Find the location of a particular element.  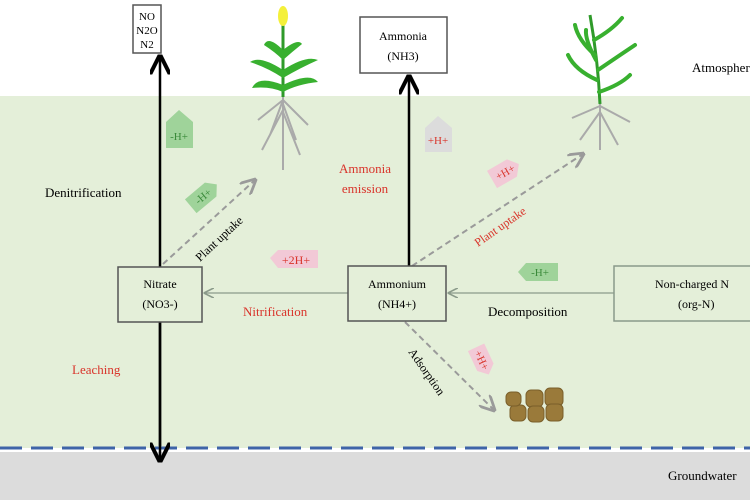

gases-box: NO N2O N2 is located at coordinates (147, 29).